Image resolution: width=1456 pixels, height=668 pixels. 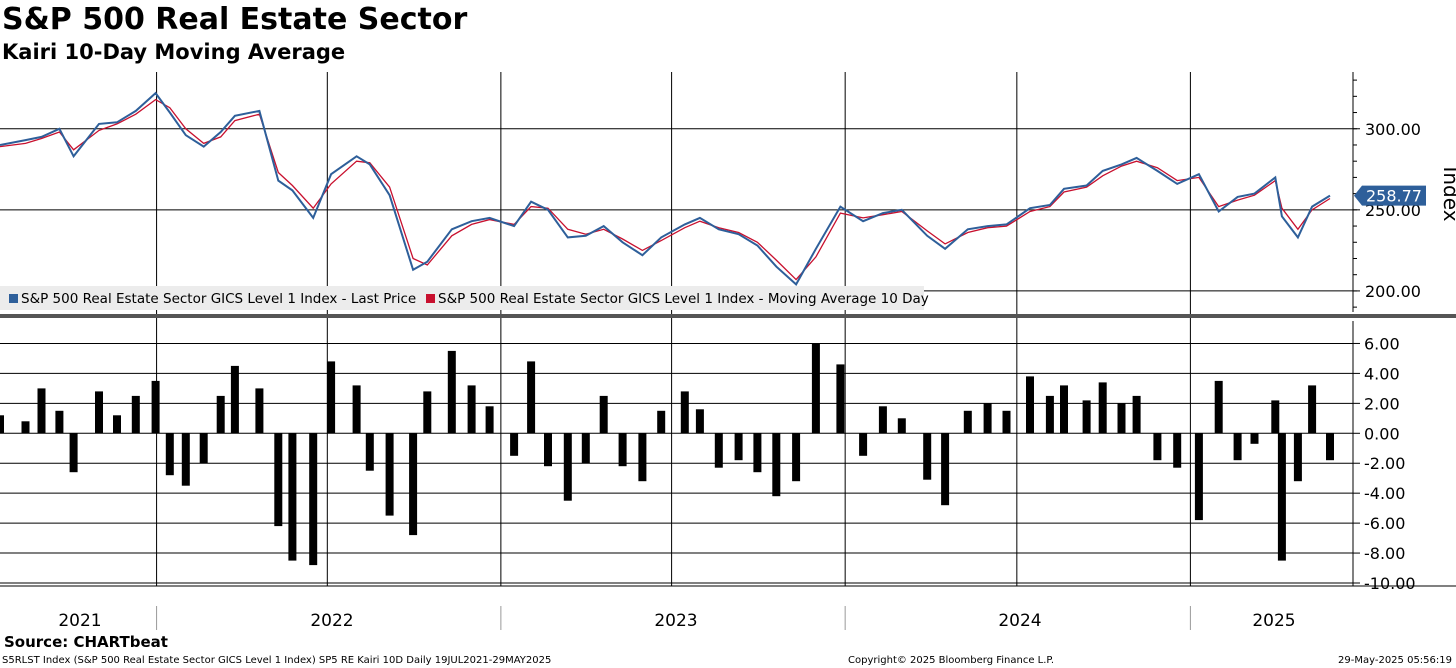 What do you see at coordinates (79, 621) in the screenshot?
I see `x-tick-label: 2021` at bounding box center [79, 621].